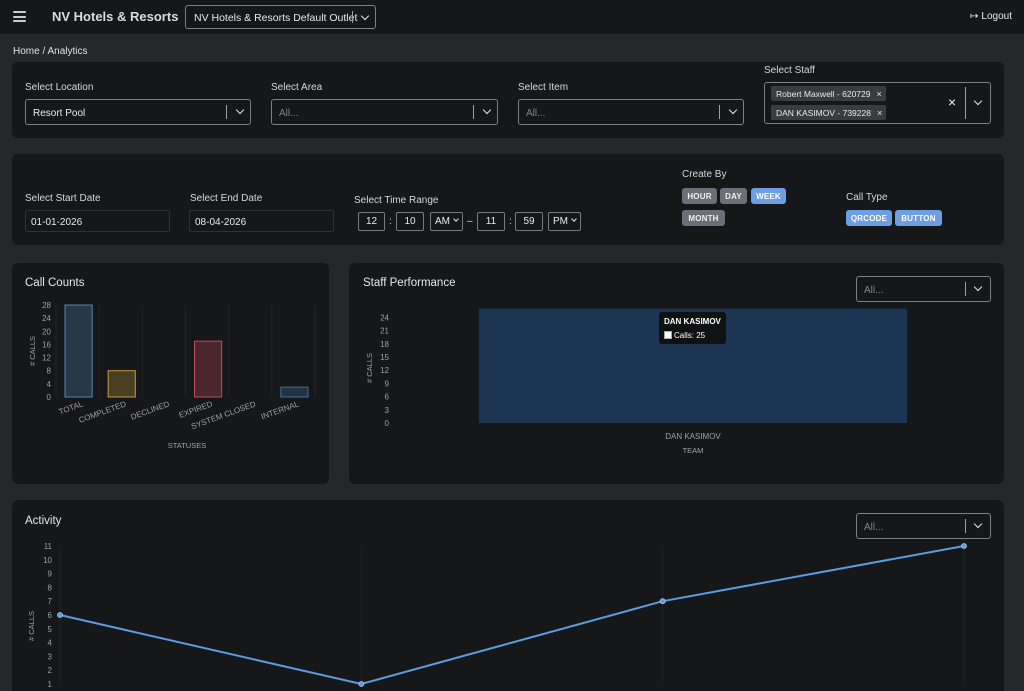  I want to click on ac-ytick: 3, so click(50, 656).